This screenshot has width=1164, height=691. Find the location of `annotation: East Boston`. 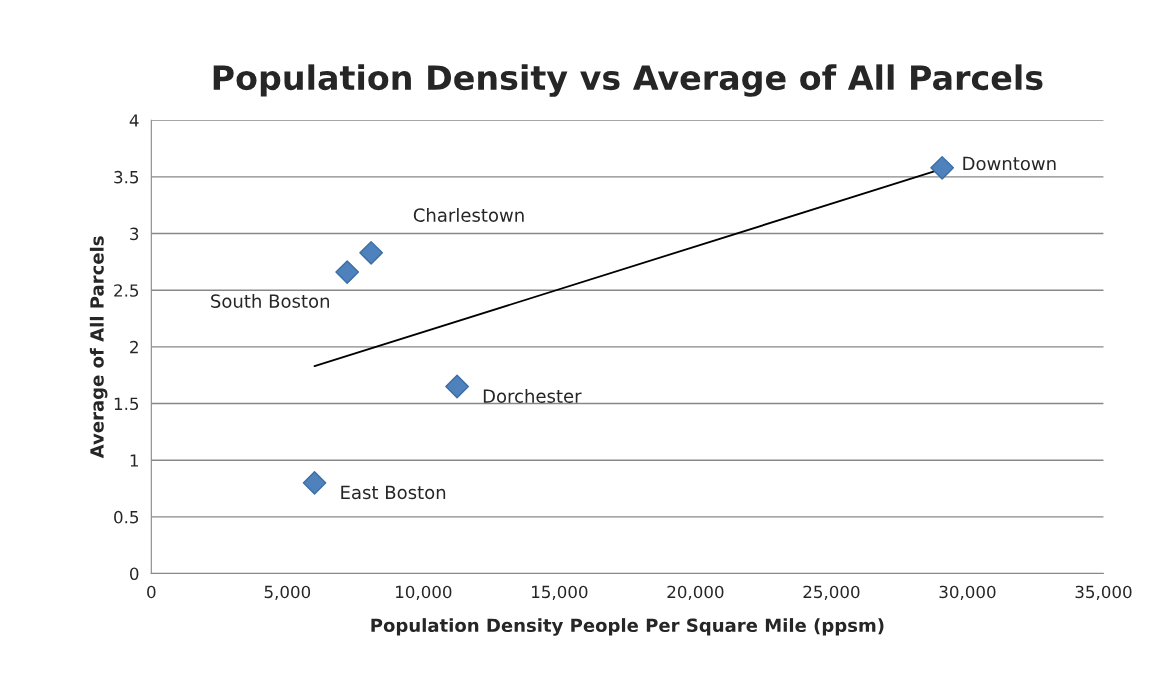

annotation: East Boston is located at coordinates (393, 492).